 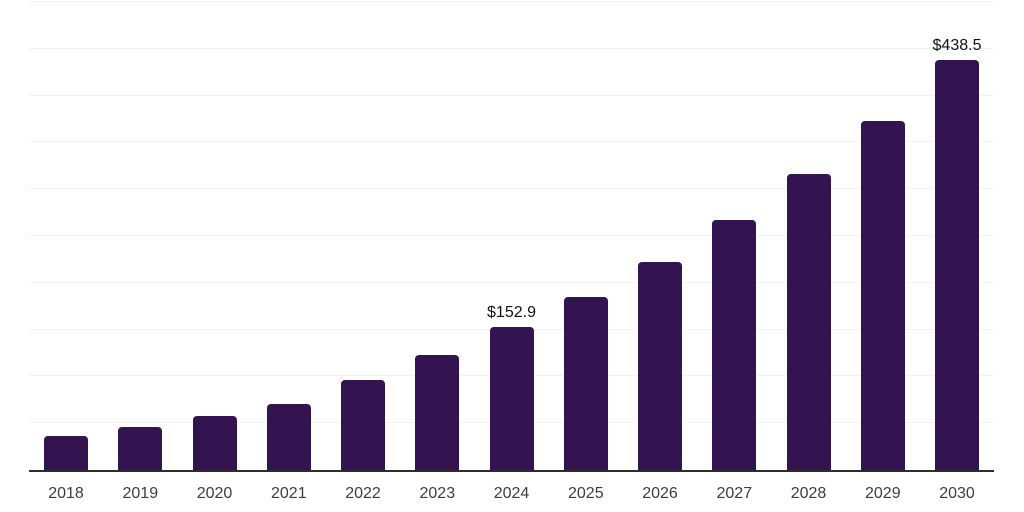 What do you see at coordinates (363, 493) in the screenshot?
I see `x-tick-label-2022: 2022` at bounding box center [363, 493].